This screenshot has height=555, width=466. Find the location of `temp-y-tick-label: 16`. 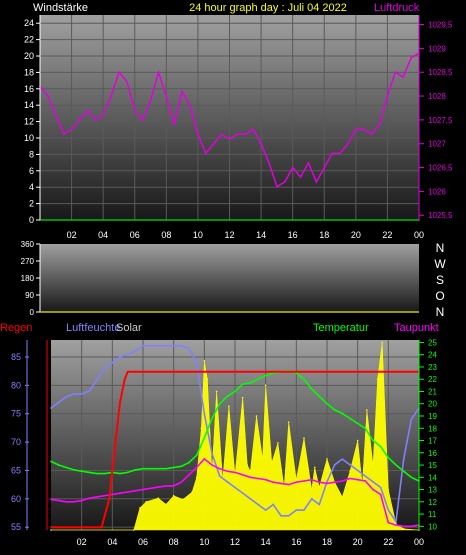

temp-y-tick-label: 16 is located at coordinates (432, 453).